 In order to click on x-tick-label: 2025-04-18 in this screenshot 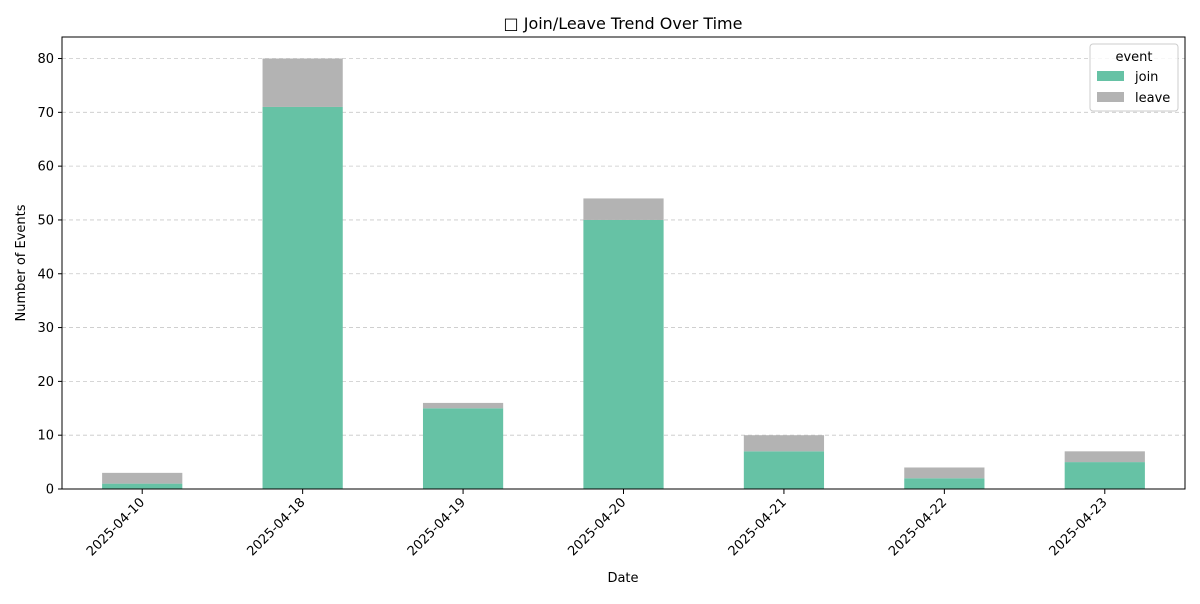, I will do `click(276, 527)`.